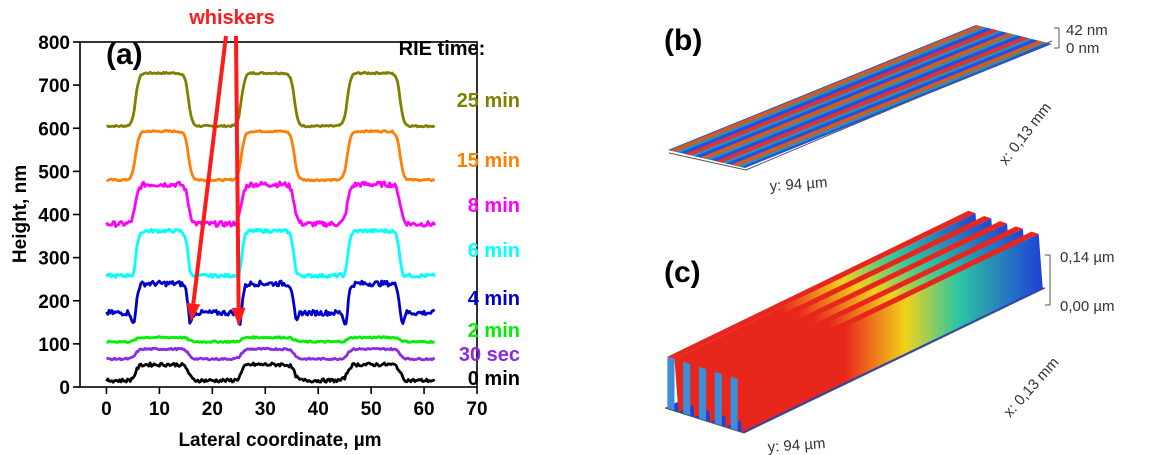  What do you see at coordinates (798, 184) in the screenshot?
I see `y-size-label-b: y: 94 µm` at bounding box center [798, 184].